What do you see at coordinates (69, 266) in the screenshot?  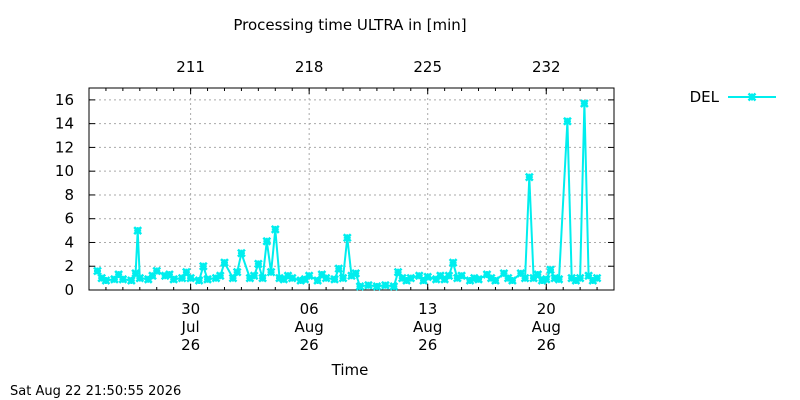 I see `y-tick-label: 2` at bounding box center [69, 266].